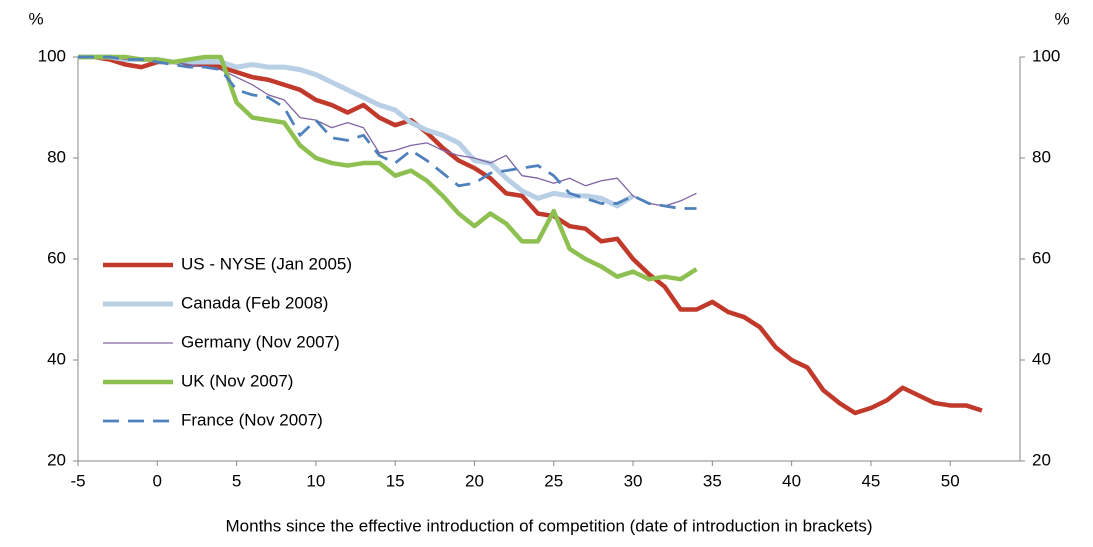 Image resolution: width=1093 pixels, height=547 pixels. Describe the element at coordinates (950, 480) in the screenshot. I see `x-tick-label: 50` at that location.